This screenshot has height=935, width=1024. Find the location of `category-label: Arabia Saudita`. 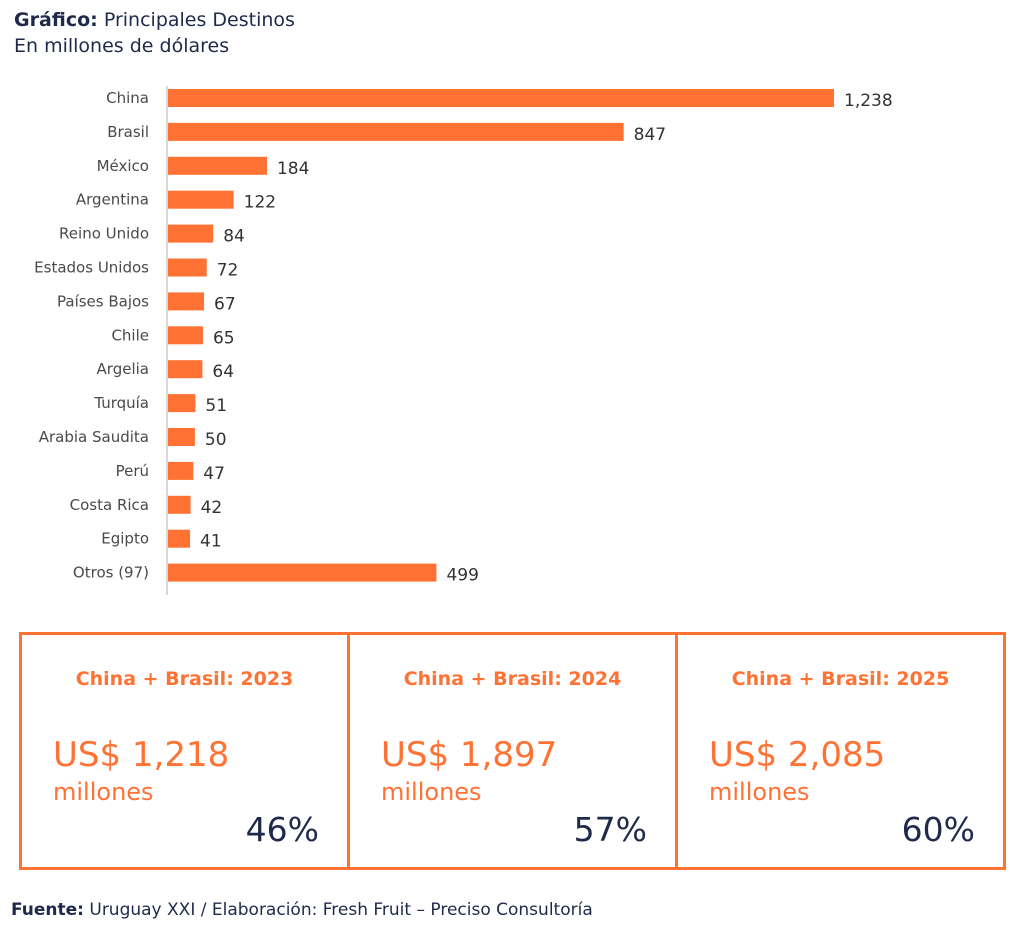

category-label: Arabia Saudita is located at coordinates (94, 437).